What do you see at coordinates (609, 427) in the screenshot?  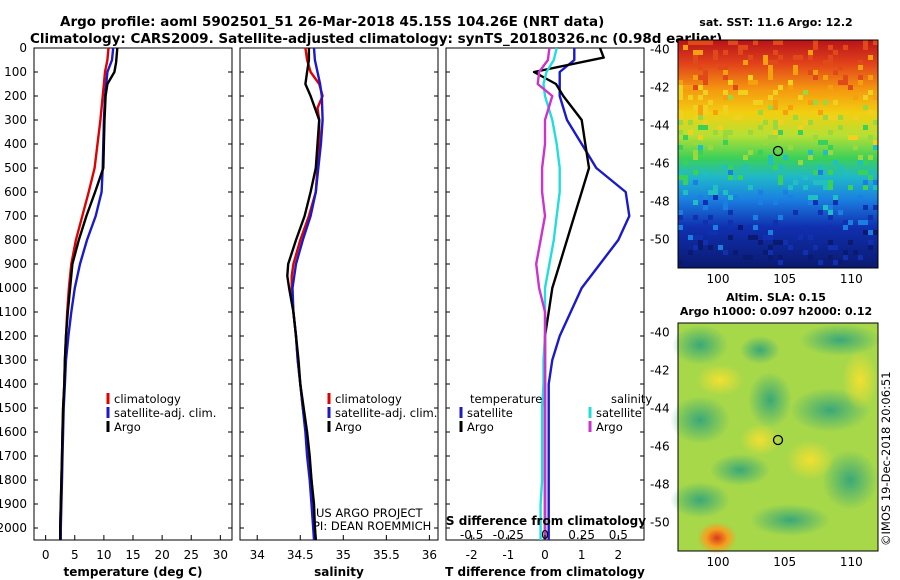 I see `legend-s-argo-label: Argo` at bounding box center [609, 427].